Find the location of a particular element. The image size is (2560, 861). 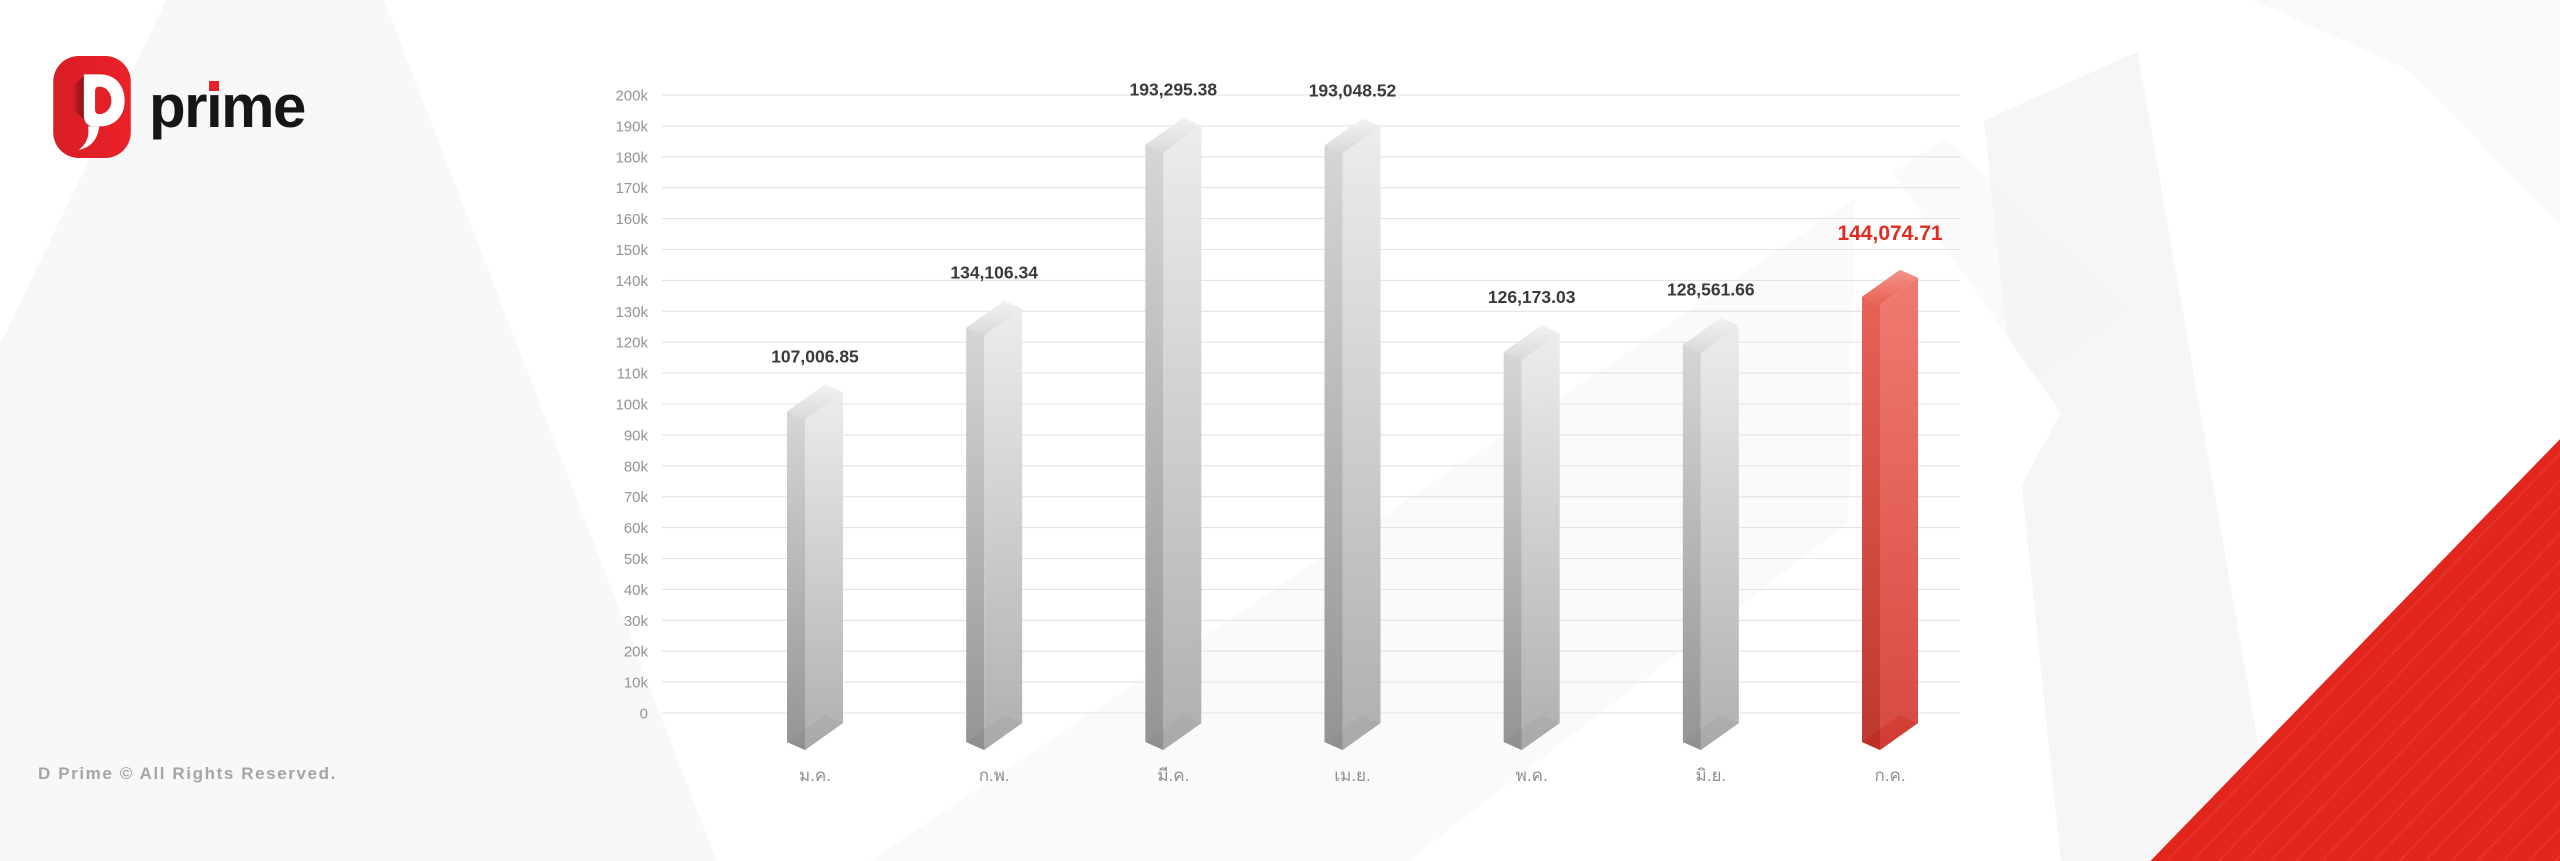

logo-text-post: me is located at coordinates (263, 106).